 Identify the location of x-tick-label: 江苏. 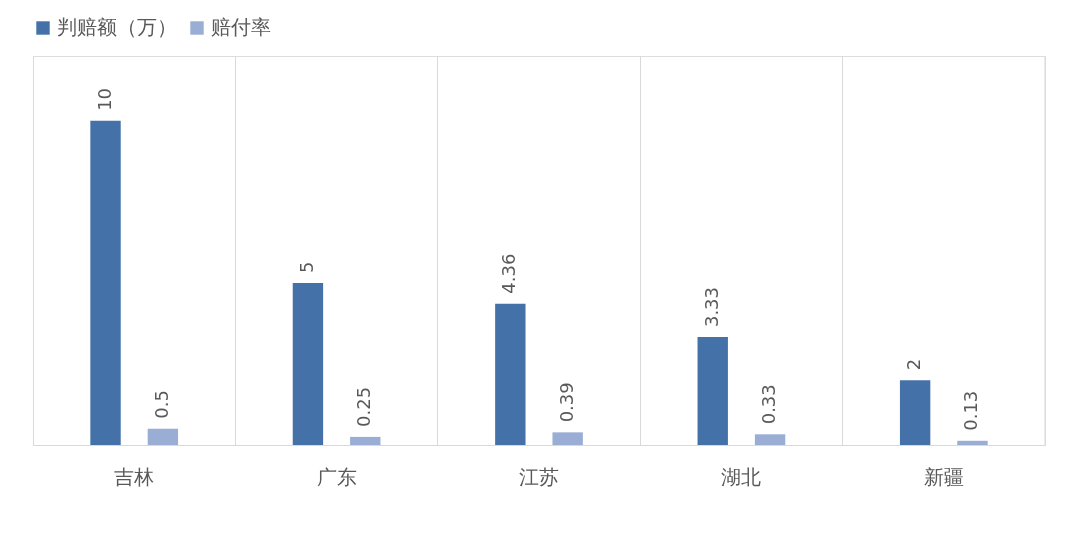
(539, 476).